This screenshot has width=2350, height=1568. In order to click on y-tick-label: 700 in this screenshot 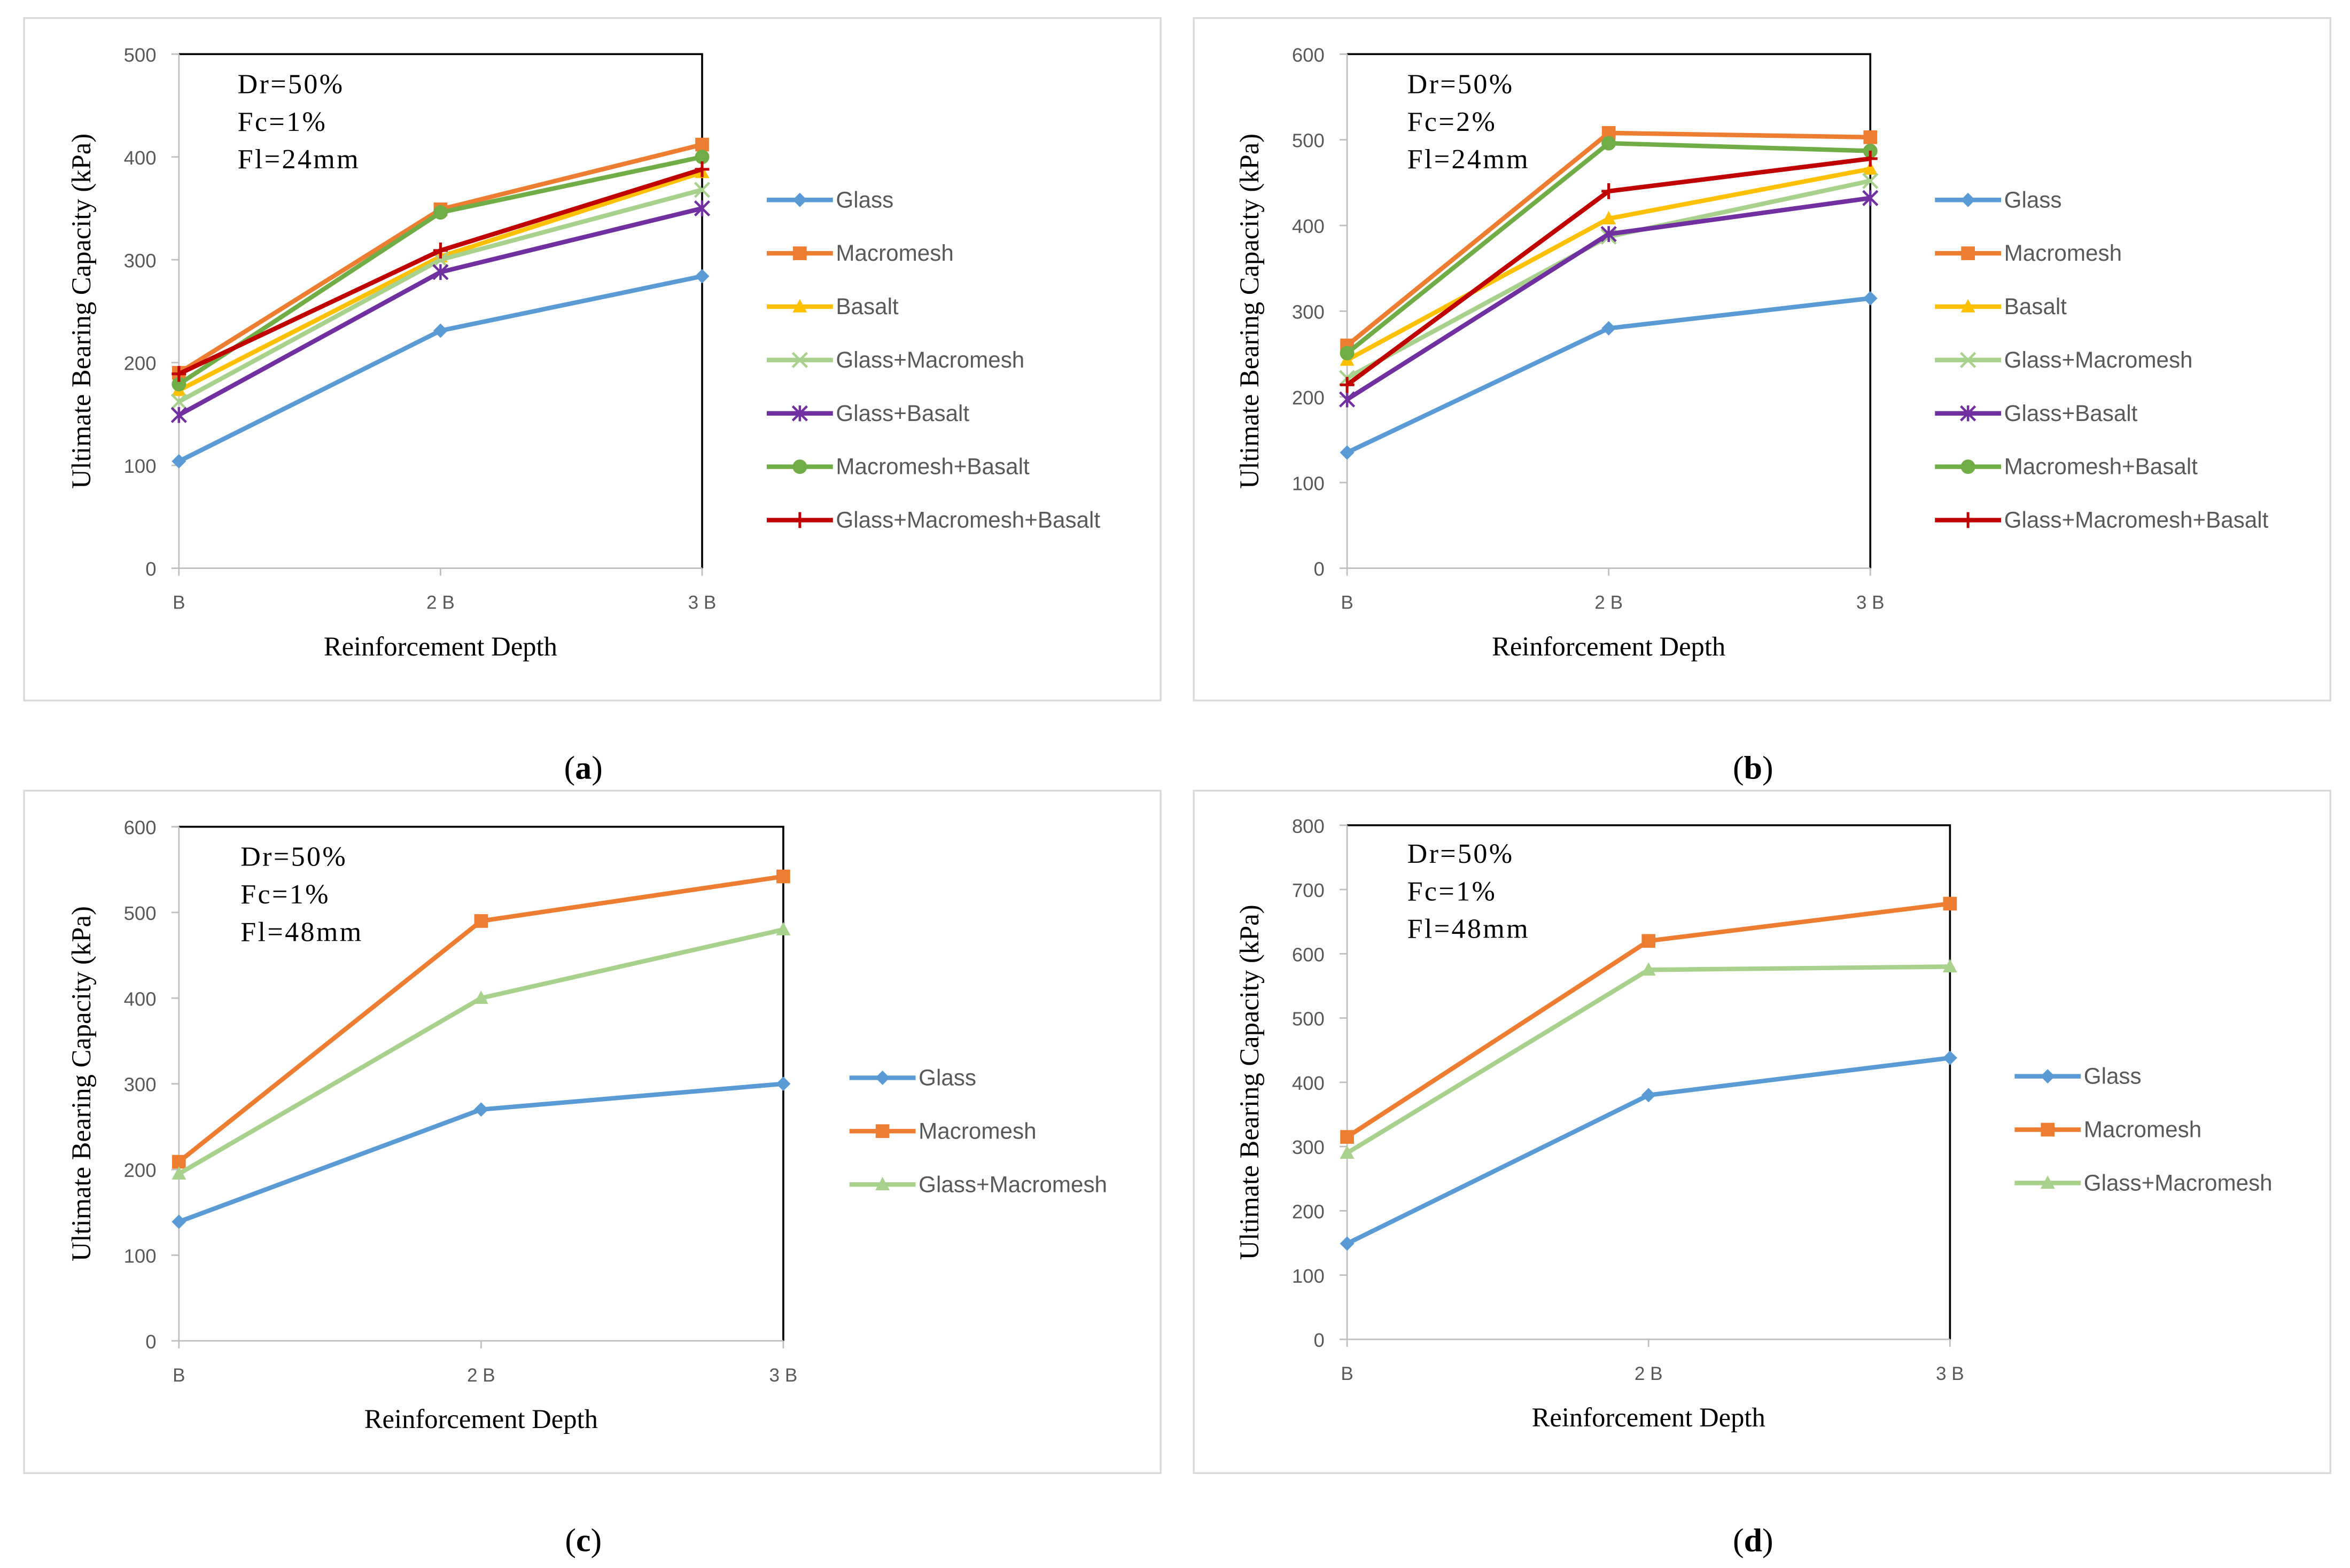, I will do `click(1308, 890)`.